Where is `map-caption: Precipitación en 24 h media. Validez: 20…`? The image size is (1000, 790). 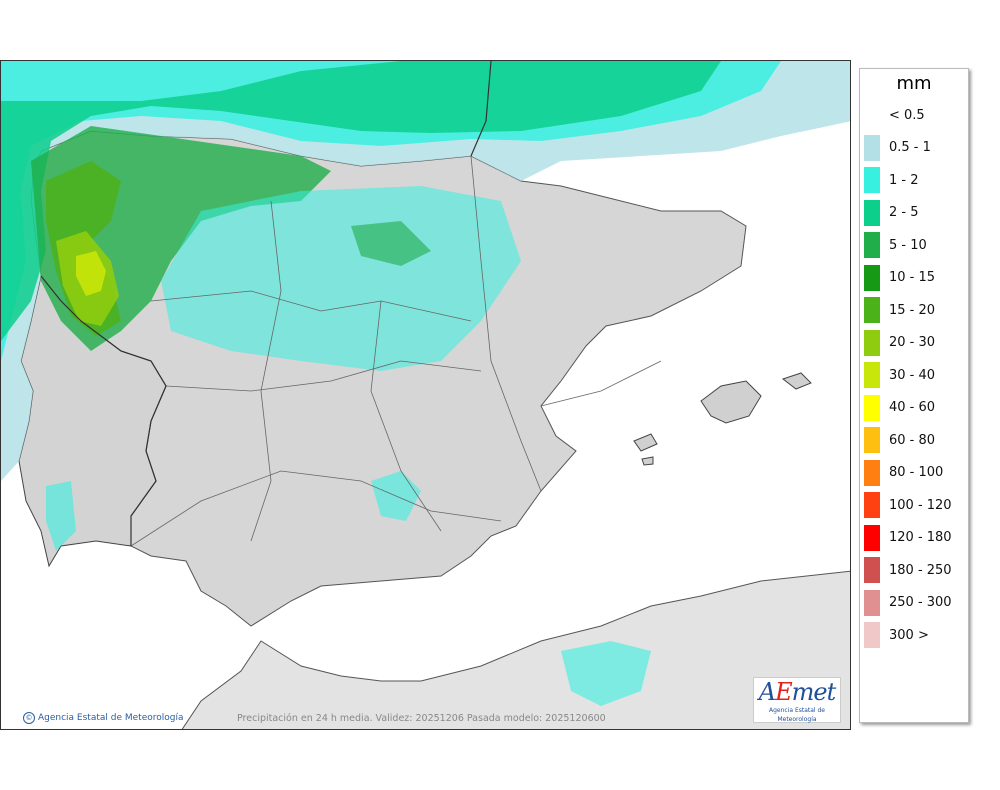
map-caption: Precipitación en 24 h media. Validez: 20… is located at coordinates (421, 718).